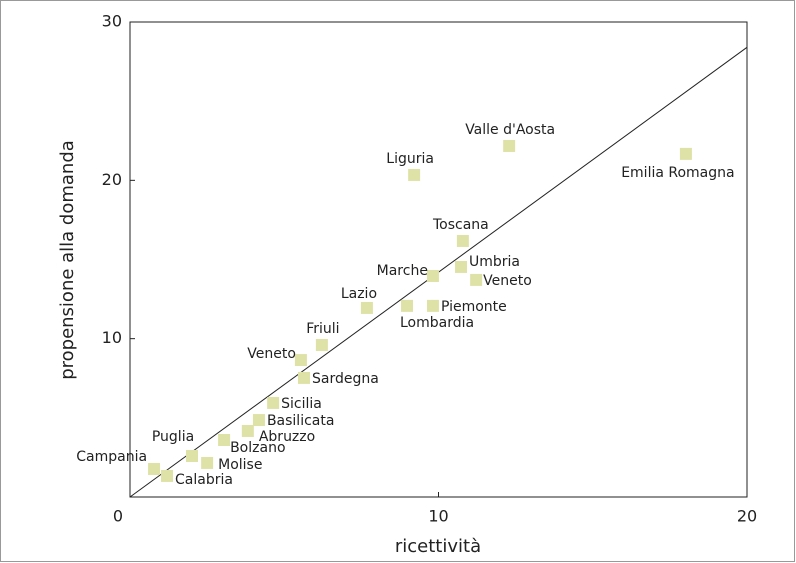  I want to click on point-label: Abruzzo, so click(287, 437).